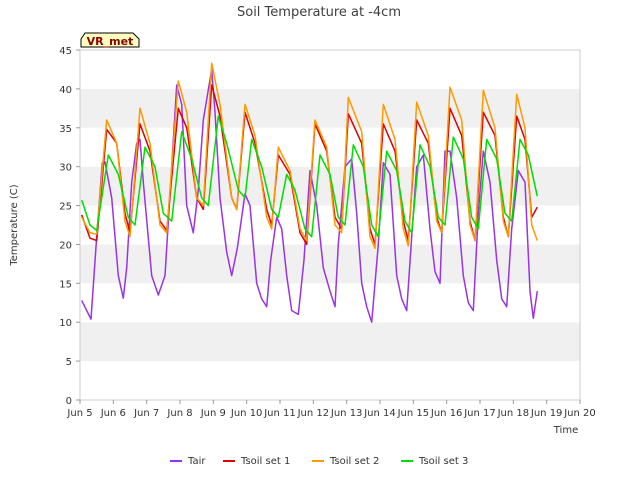  I want to click on y-tick-label: 25, so click(65, 207).